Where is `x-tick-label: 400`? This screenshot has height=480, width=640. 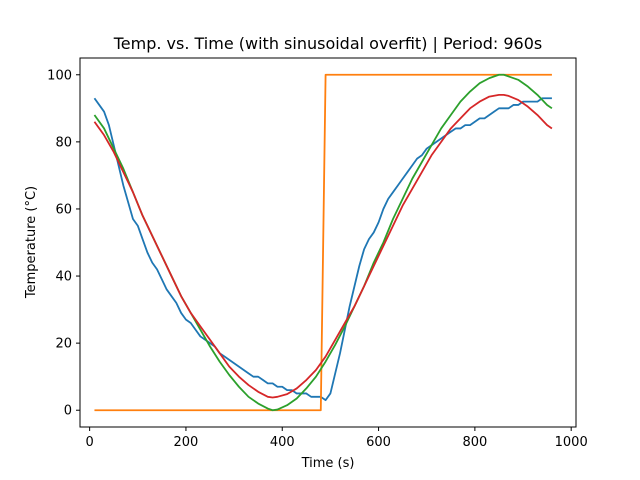
x-tick-label: 400 is located at coordinates (282, 442).